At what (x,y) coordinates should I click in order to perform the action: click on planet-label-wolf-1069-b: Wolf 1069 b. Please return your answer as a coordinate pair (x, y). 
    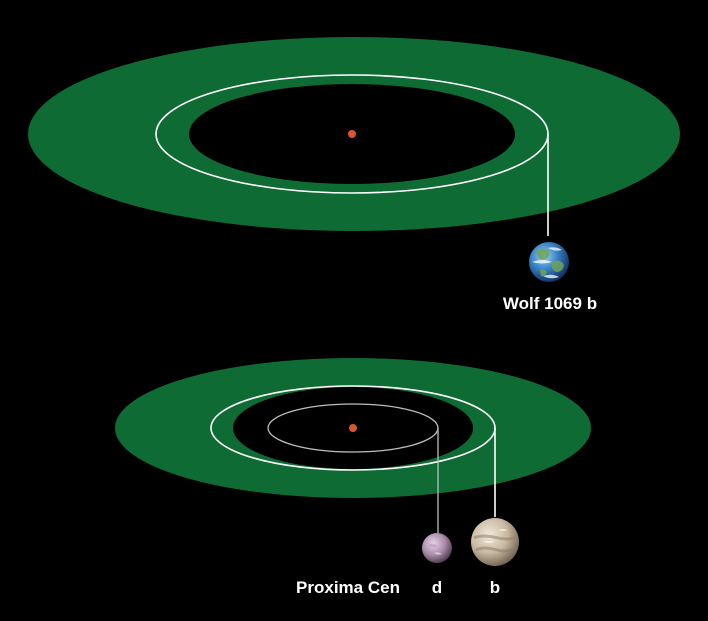
    Looking at the image, I should click on (550, 303).